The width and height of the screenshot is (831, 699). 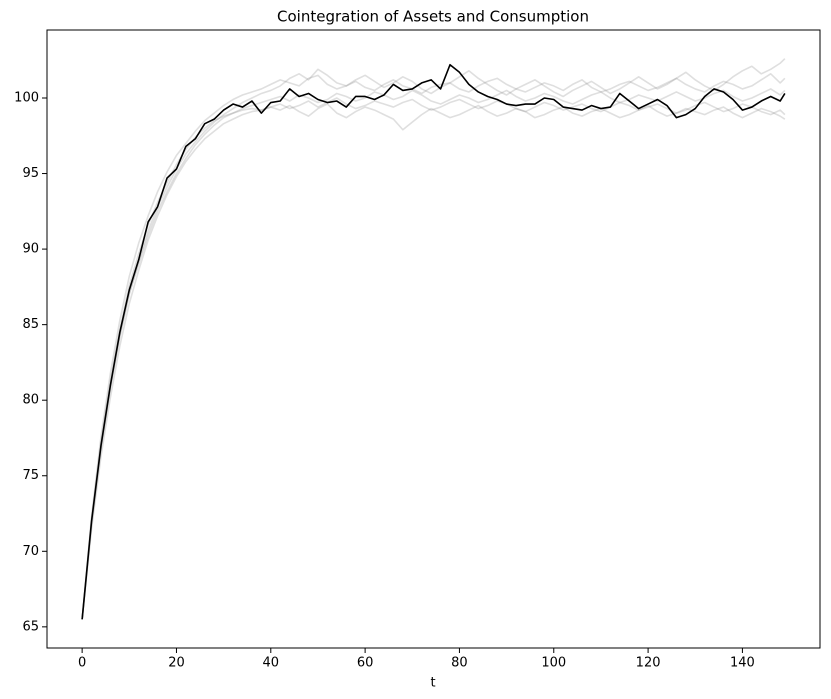 I want to click on y-tick-label: 95, so click(x=30, y=173).